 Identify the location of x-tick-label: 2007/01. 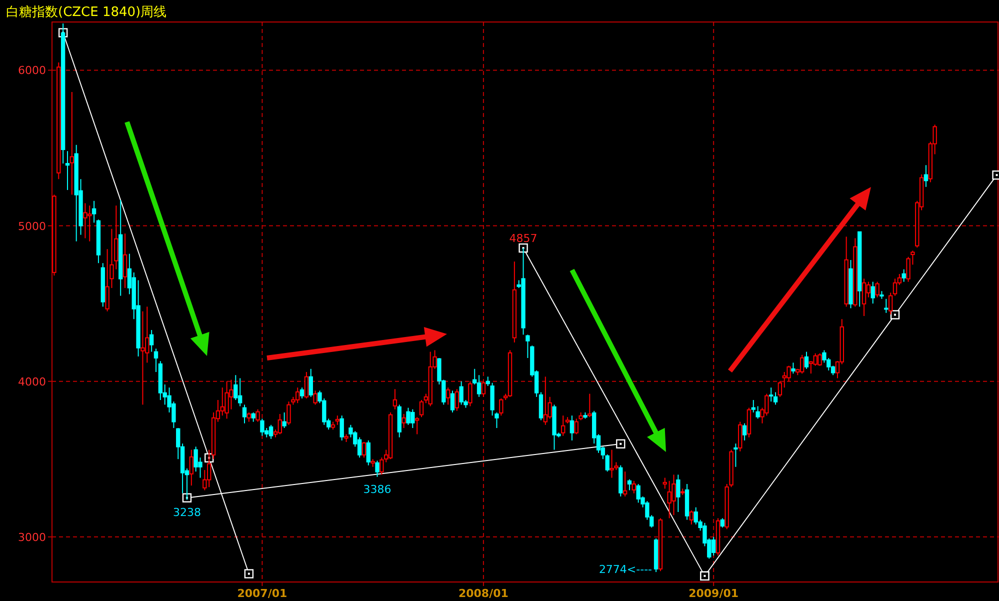
(262, 593).